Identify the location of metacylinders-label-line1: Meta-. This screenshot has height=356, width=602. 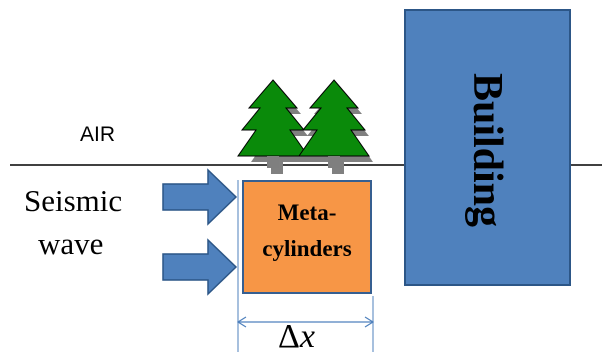
(307, 212).